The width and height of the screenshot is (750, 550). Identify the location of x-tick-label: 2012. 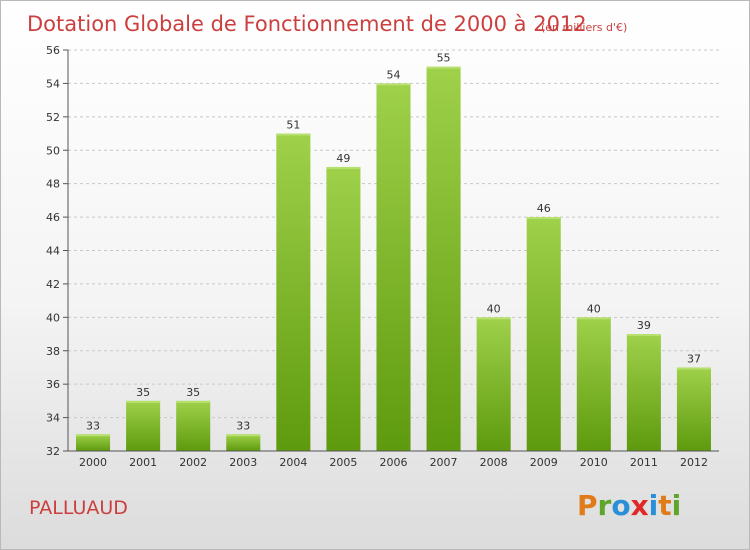
(694, 462).